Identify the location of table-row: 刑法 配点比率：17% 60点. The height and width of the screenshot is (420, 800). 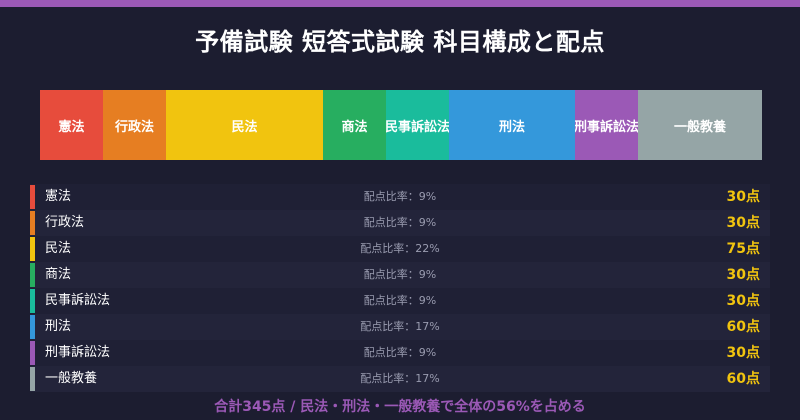
(400, 327).